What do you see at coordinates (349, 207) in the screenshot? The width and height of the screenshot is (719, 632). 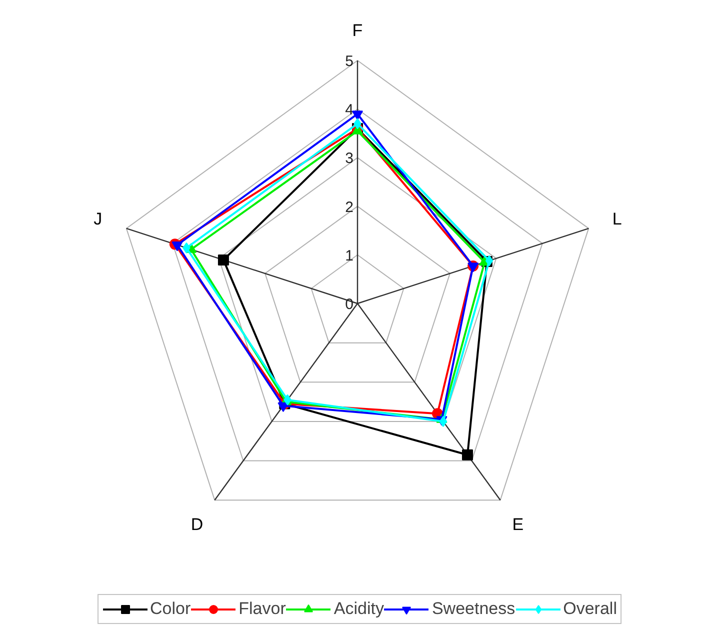 I see `y-tick-label: 2` at bounding box center [349, 207].